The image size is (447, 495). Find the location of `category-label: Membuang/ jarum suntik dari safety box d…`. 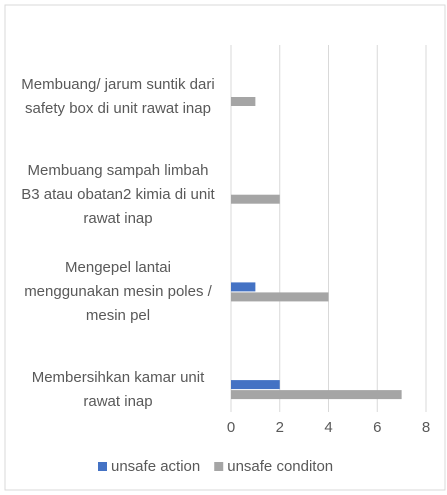

category-label: Membuang/ jarum suntik dari safety box d… is located at coordinates (118, 96).